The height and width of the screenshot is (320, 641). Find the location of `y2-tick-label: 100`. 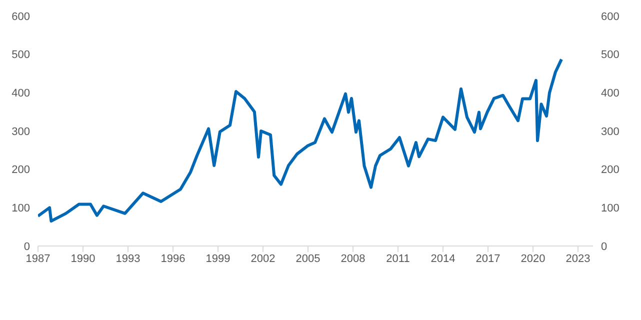

y2-tick-label: 100 is located at coordinates (610, 208).